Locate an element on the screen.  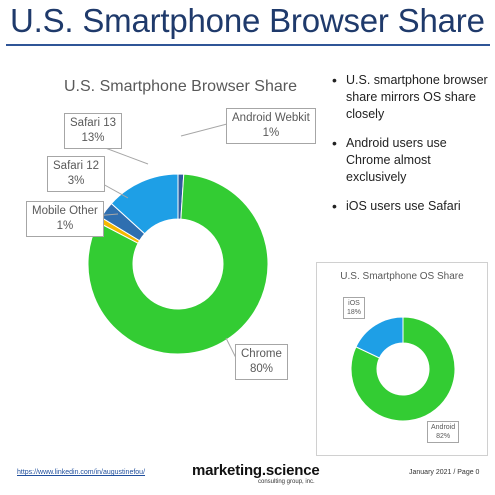
callout-android: Android 82% is located at coordinates (443, 432).